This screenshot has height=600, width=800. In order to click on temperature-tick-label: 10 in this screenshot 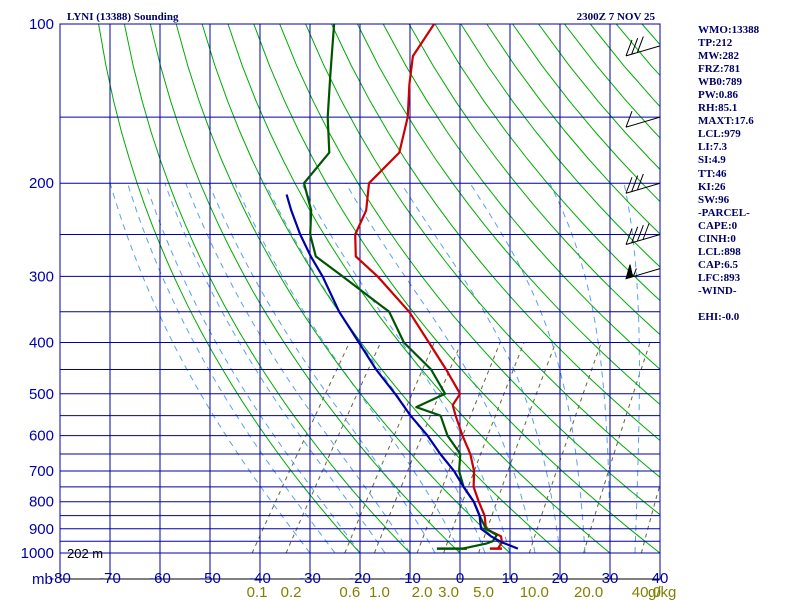, I will do `click(510, 578)`.